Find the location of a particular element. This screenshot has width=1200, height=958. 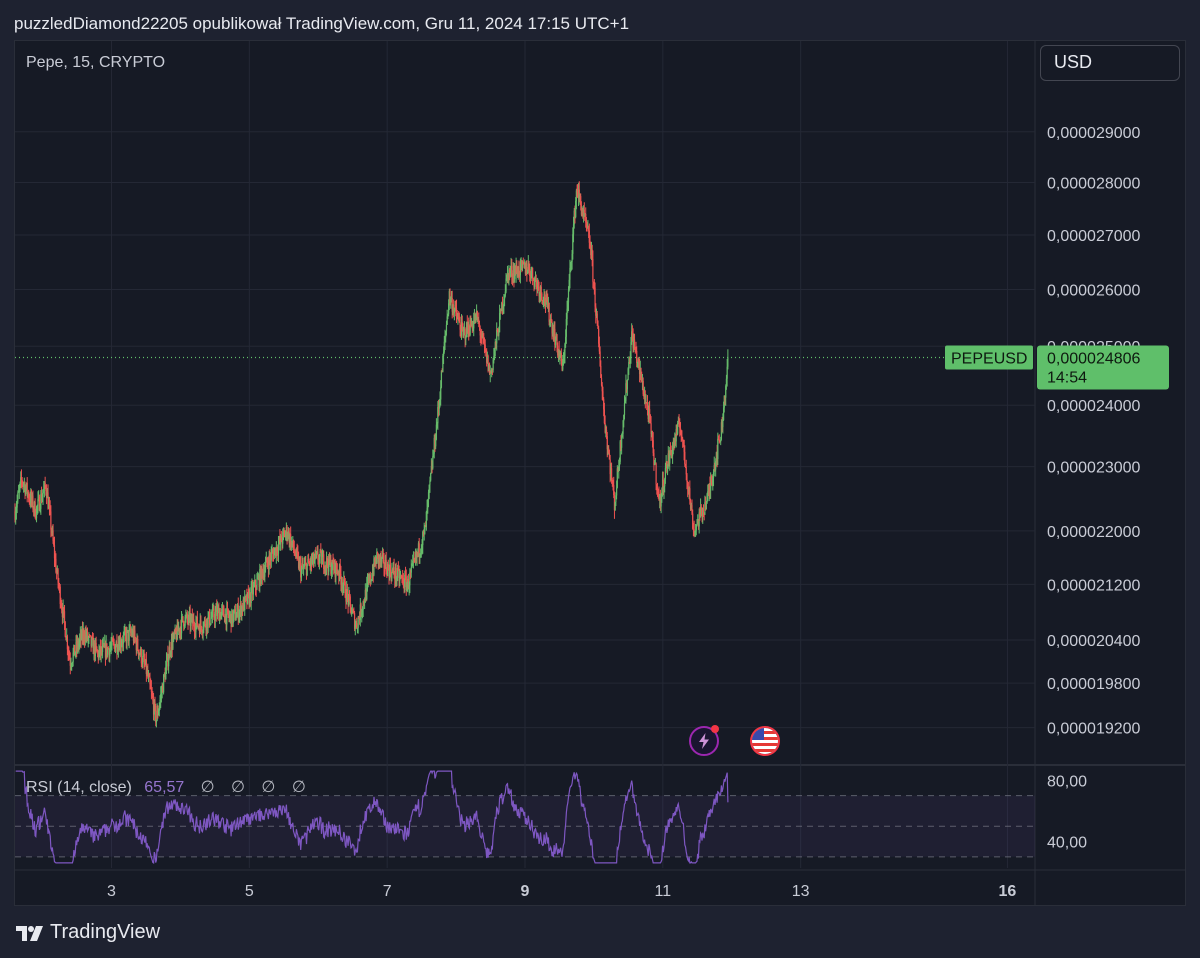

tradingview-brand: TradingView is located at coordinates (88, 932).